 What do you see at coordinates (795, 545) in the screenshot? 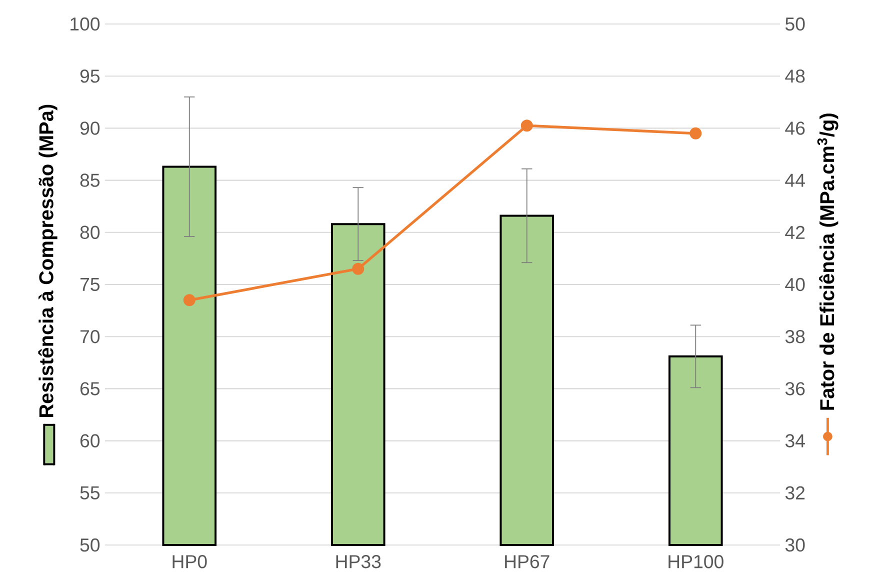
I see `y2-tick-label: 30` at bounding box center [795, 545].